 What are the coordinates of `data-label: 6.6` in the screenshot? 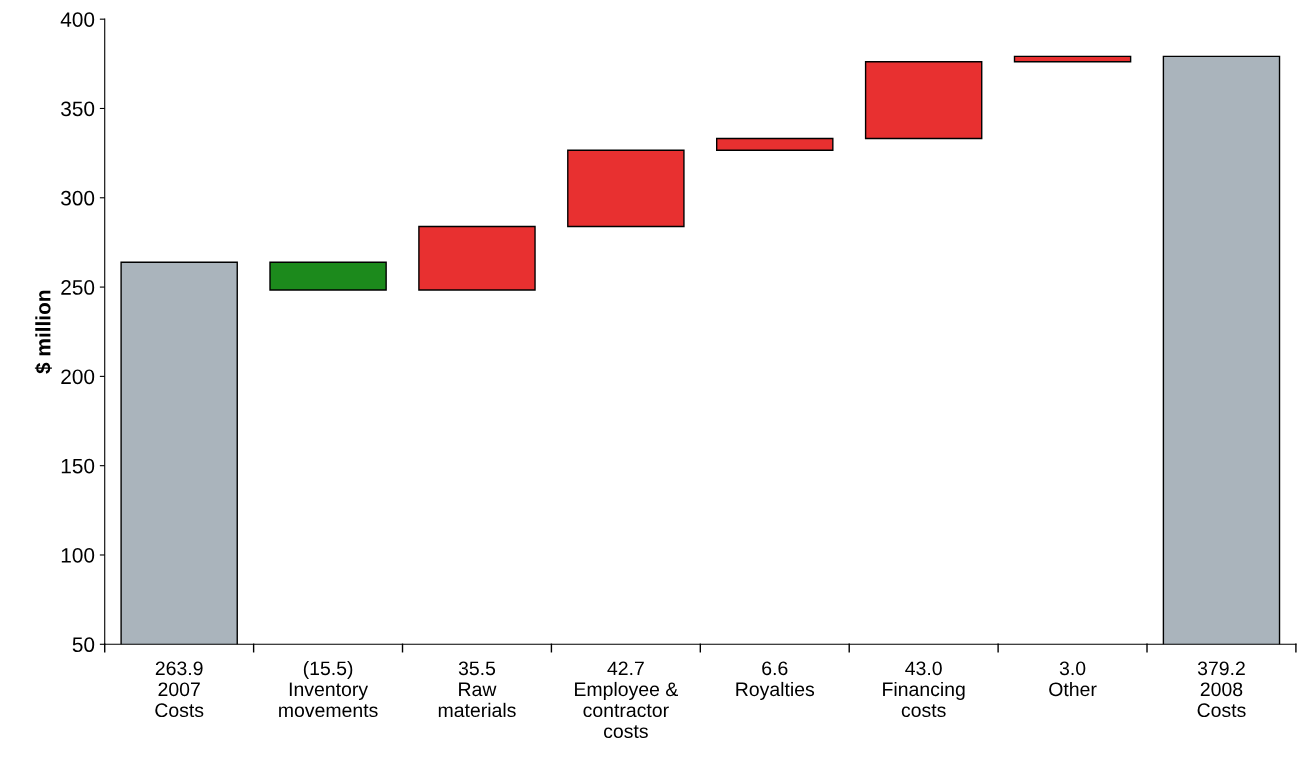 It's located at (775, 668).